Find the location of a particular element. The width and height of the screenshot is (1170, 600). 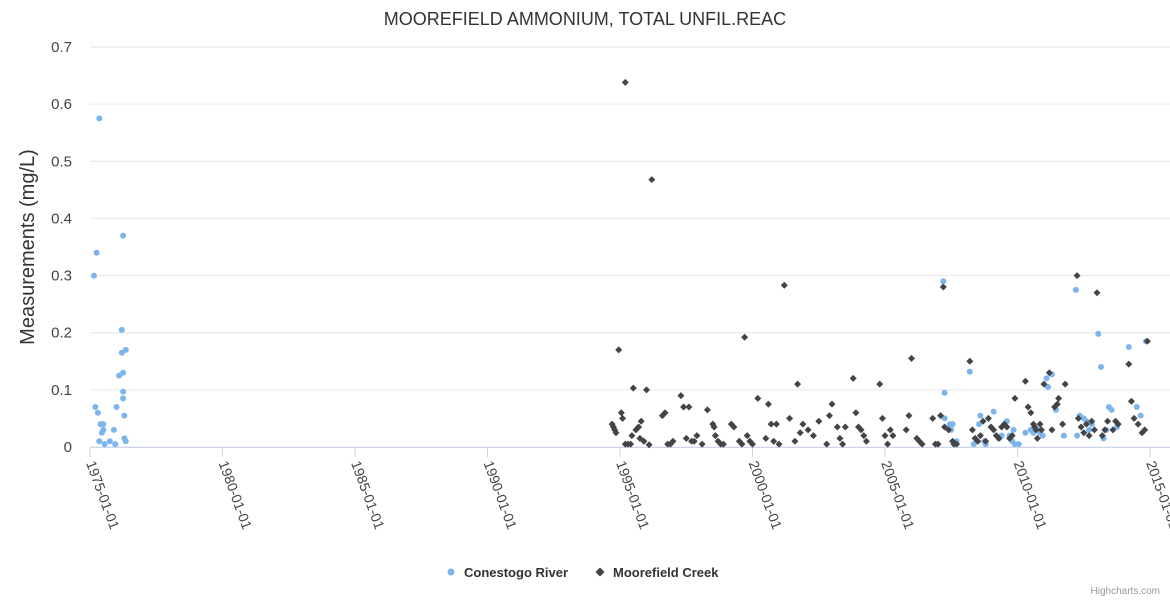

legend-item-conestogo-river: Conestogo River is located at coordinates (508, 572).